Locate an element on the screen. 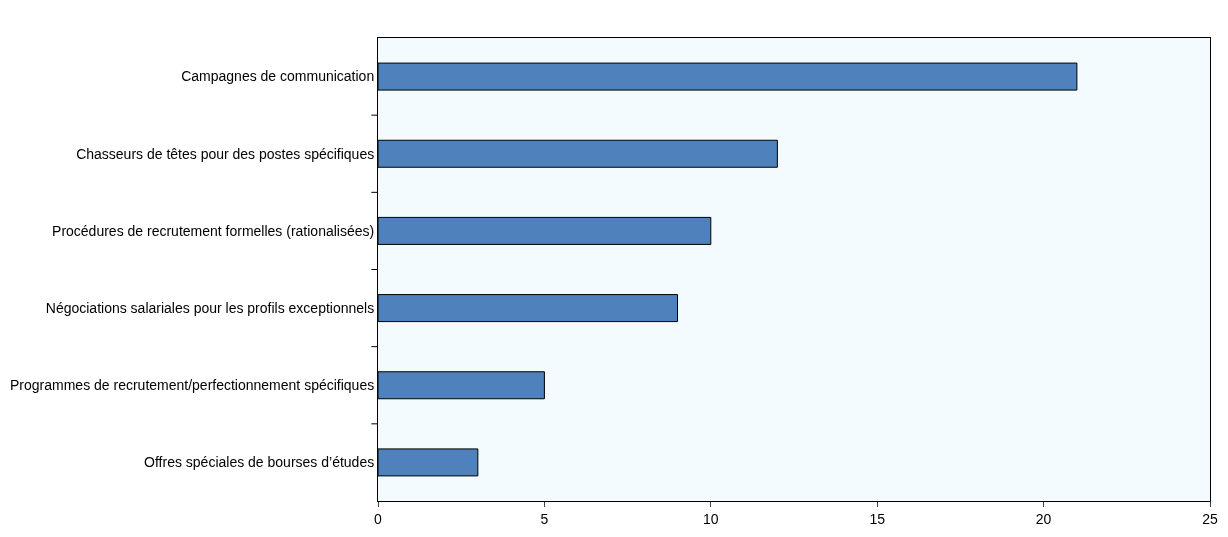 This screenshot has height=537, width=1228. x-tick-label: 15 is located at coordinates (877, 518).